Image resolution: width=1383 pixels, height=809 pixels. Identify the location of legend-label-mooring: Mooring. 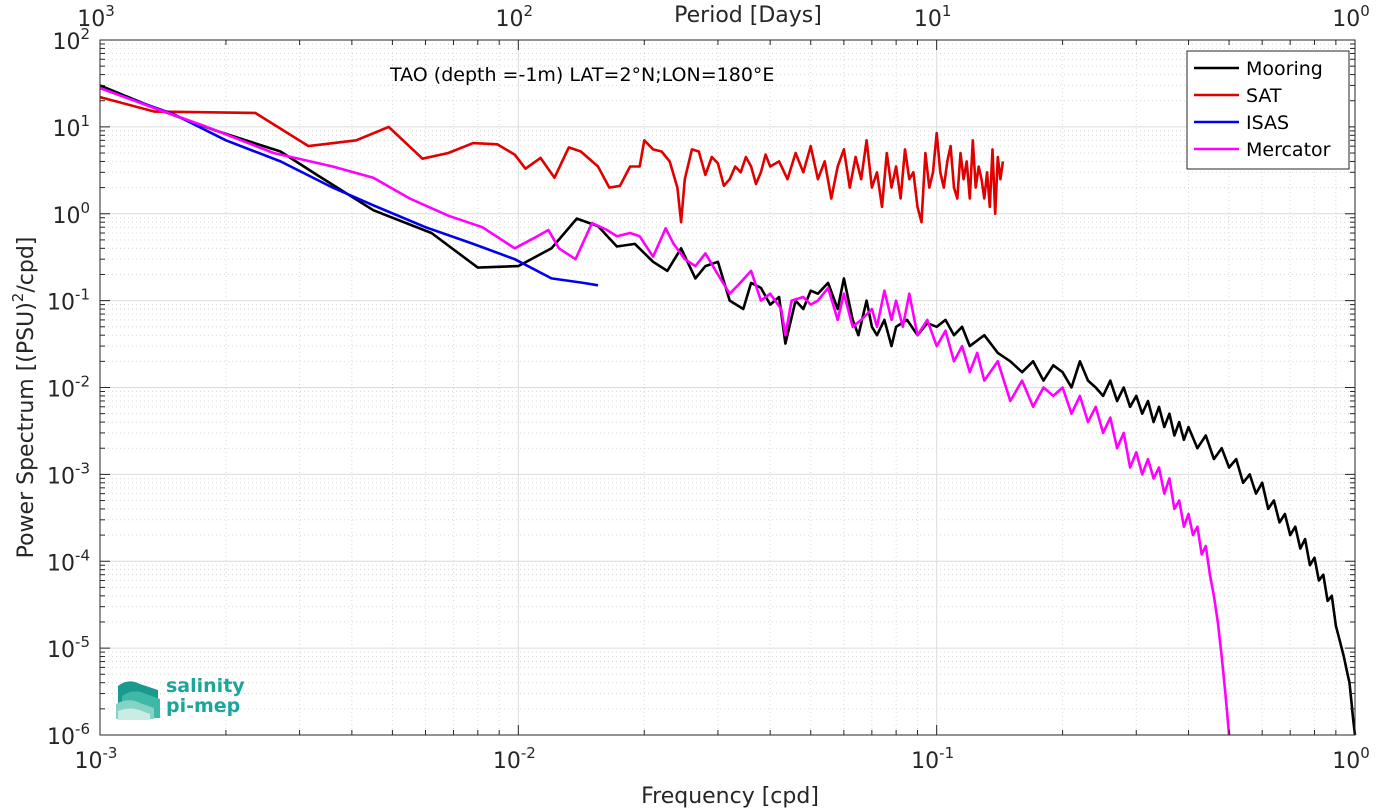
(1284, 69).